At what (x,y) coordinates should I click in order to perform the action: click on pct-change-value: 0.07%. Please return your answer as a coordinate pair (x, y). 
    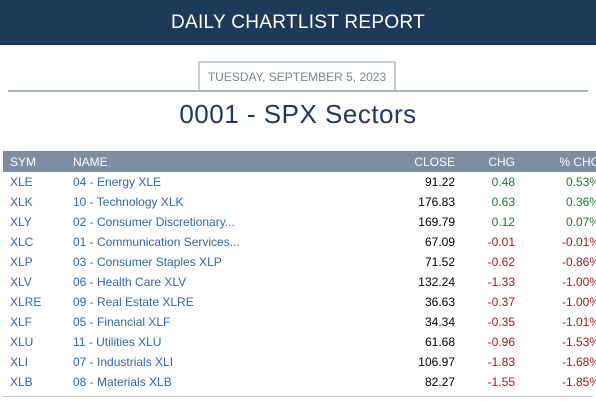
    Looking at the image, I should click on (580, 222).